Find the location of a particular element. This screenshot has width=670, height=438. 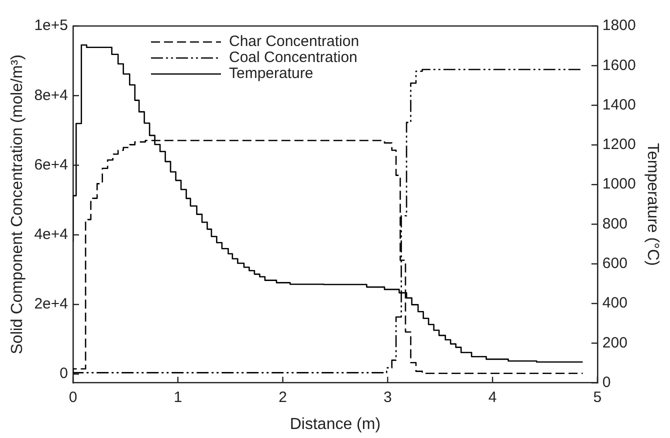

x-tick-label: 4 is located at coordinates (492, 397).